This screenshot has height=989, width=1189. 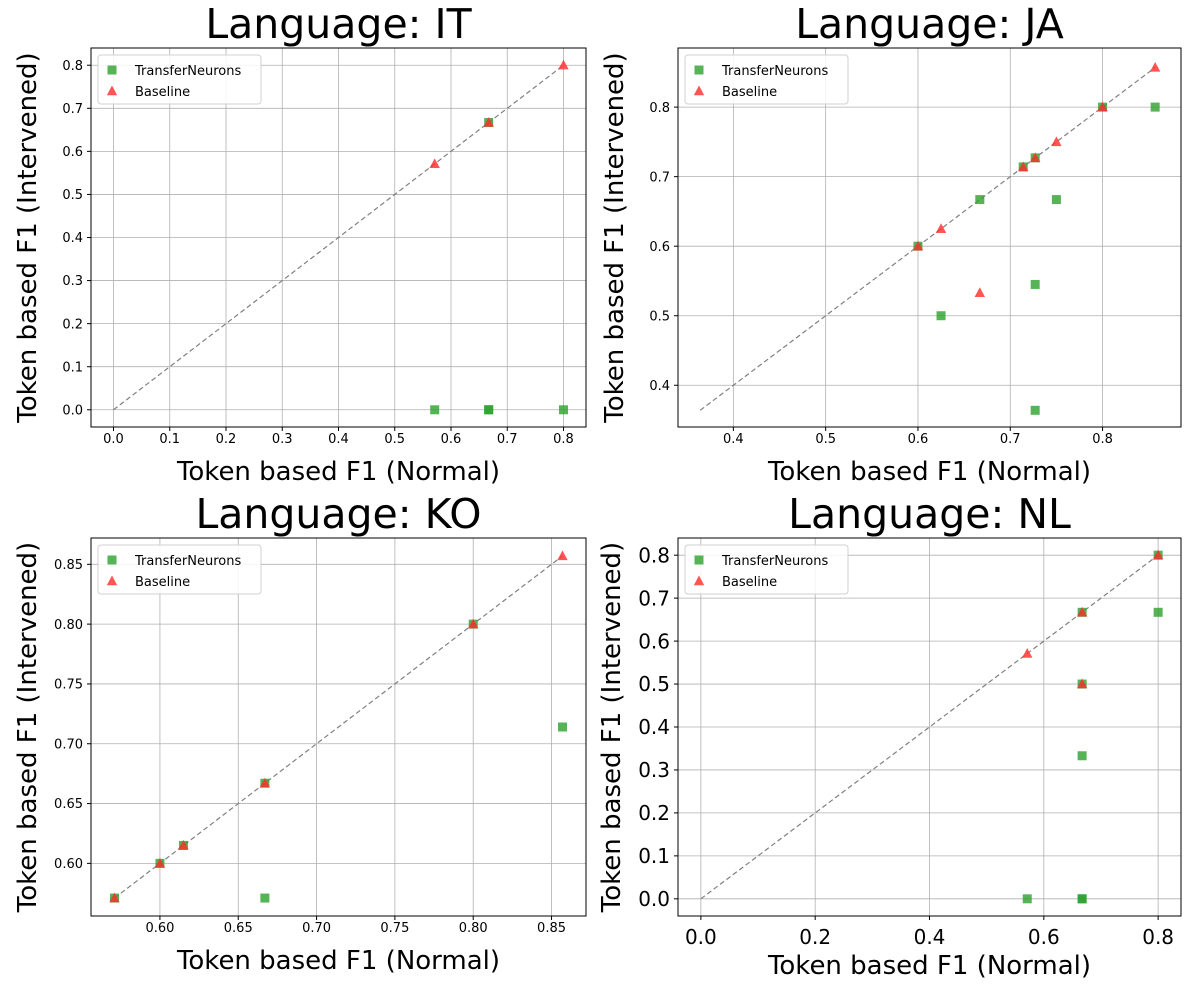 What do you see at coordinates (238, 928) in the screenshot?
I see `x-tick-label: 0.65` at bounding box center [238, 928].